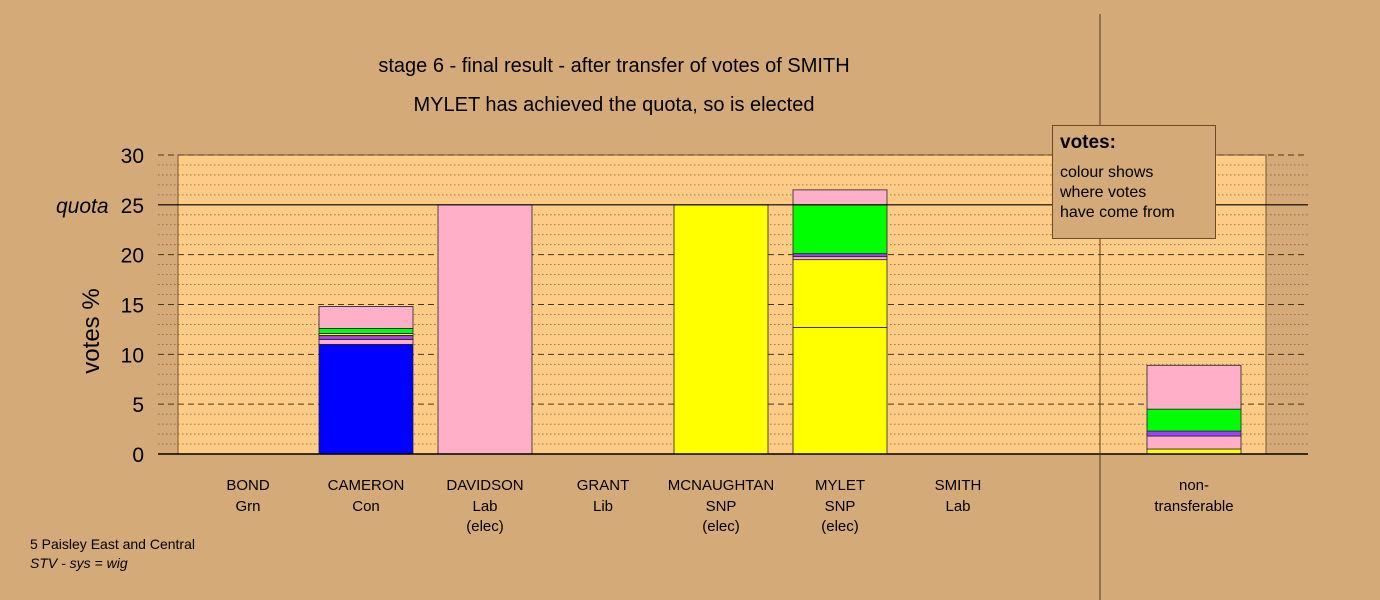 This screenshot has height=600, width=1380. I want to click on x-label-name: SMITH, so click(958, 485).